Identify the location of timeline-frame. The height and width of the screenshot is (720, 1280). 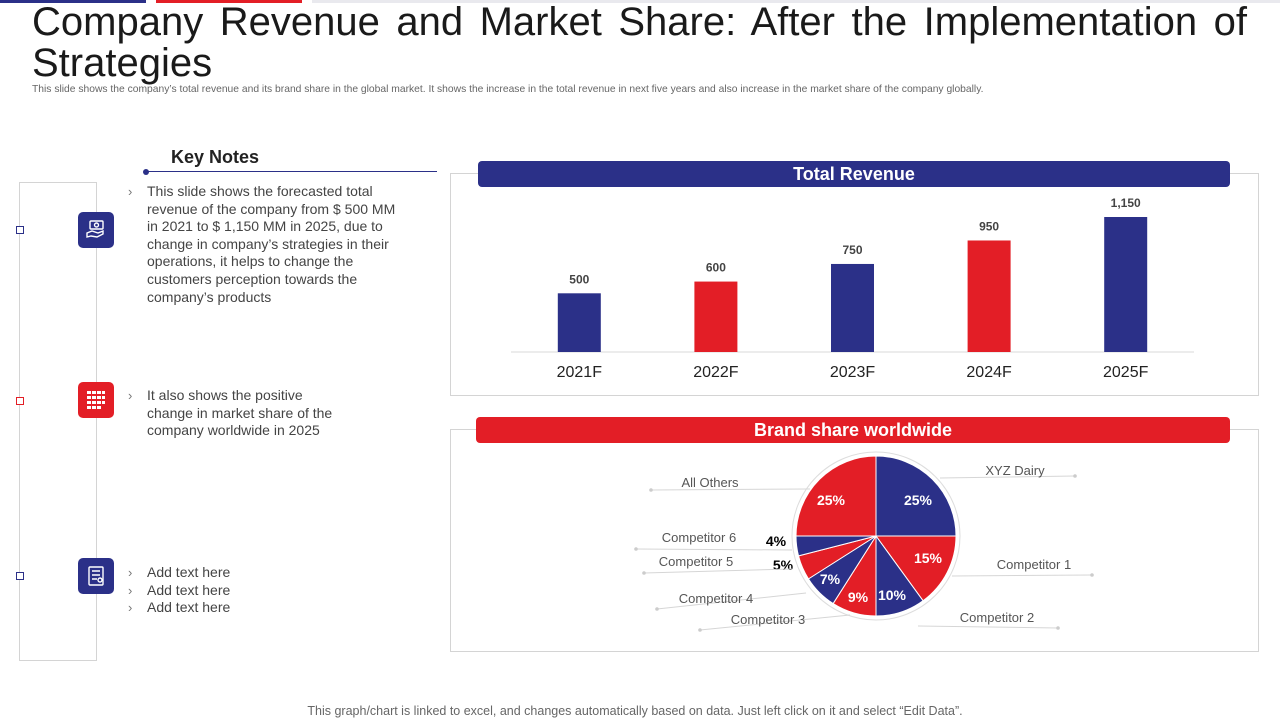
(56, 421).